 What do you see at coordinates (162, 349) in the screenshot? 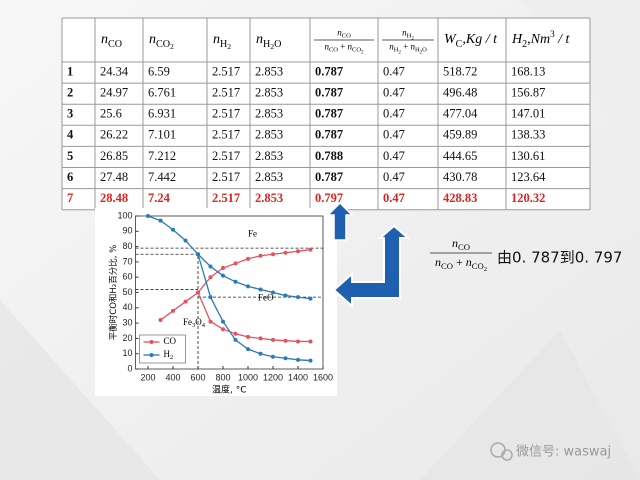
I see `legend-box` at bounding box center [162, 349].